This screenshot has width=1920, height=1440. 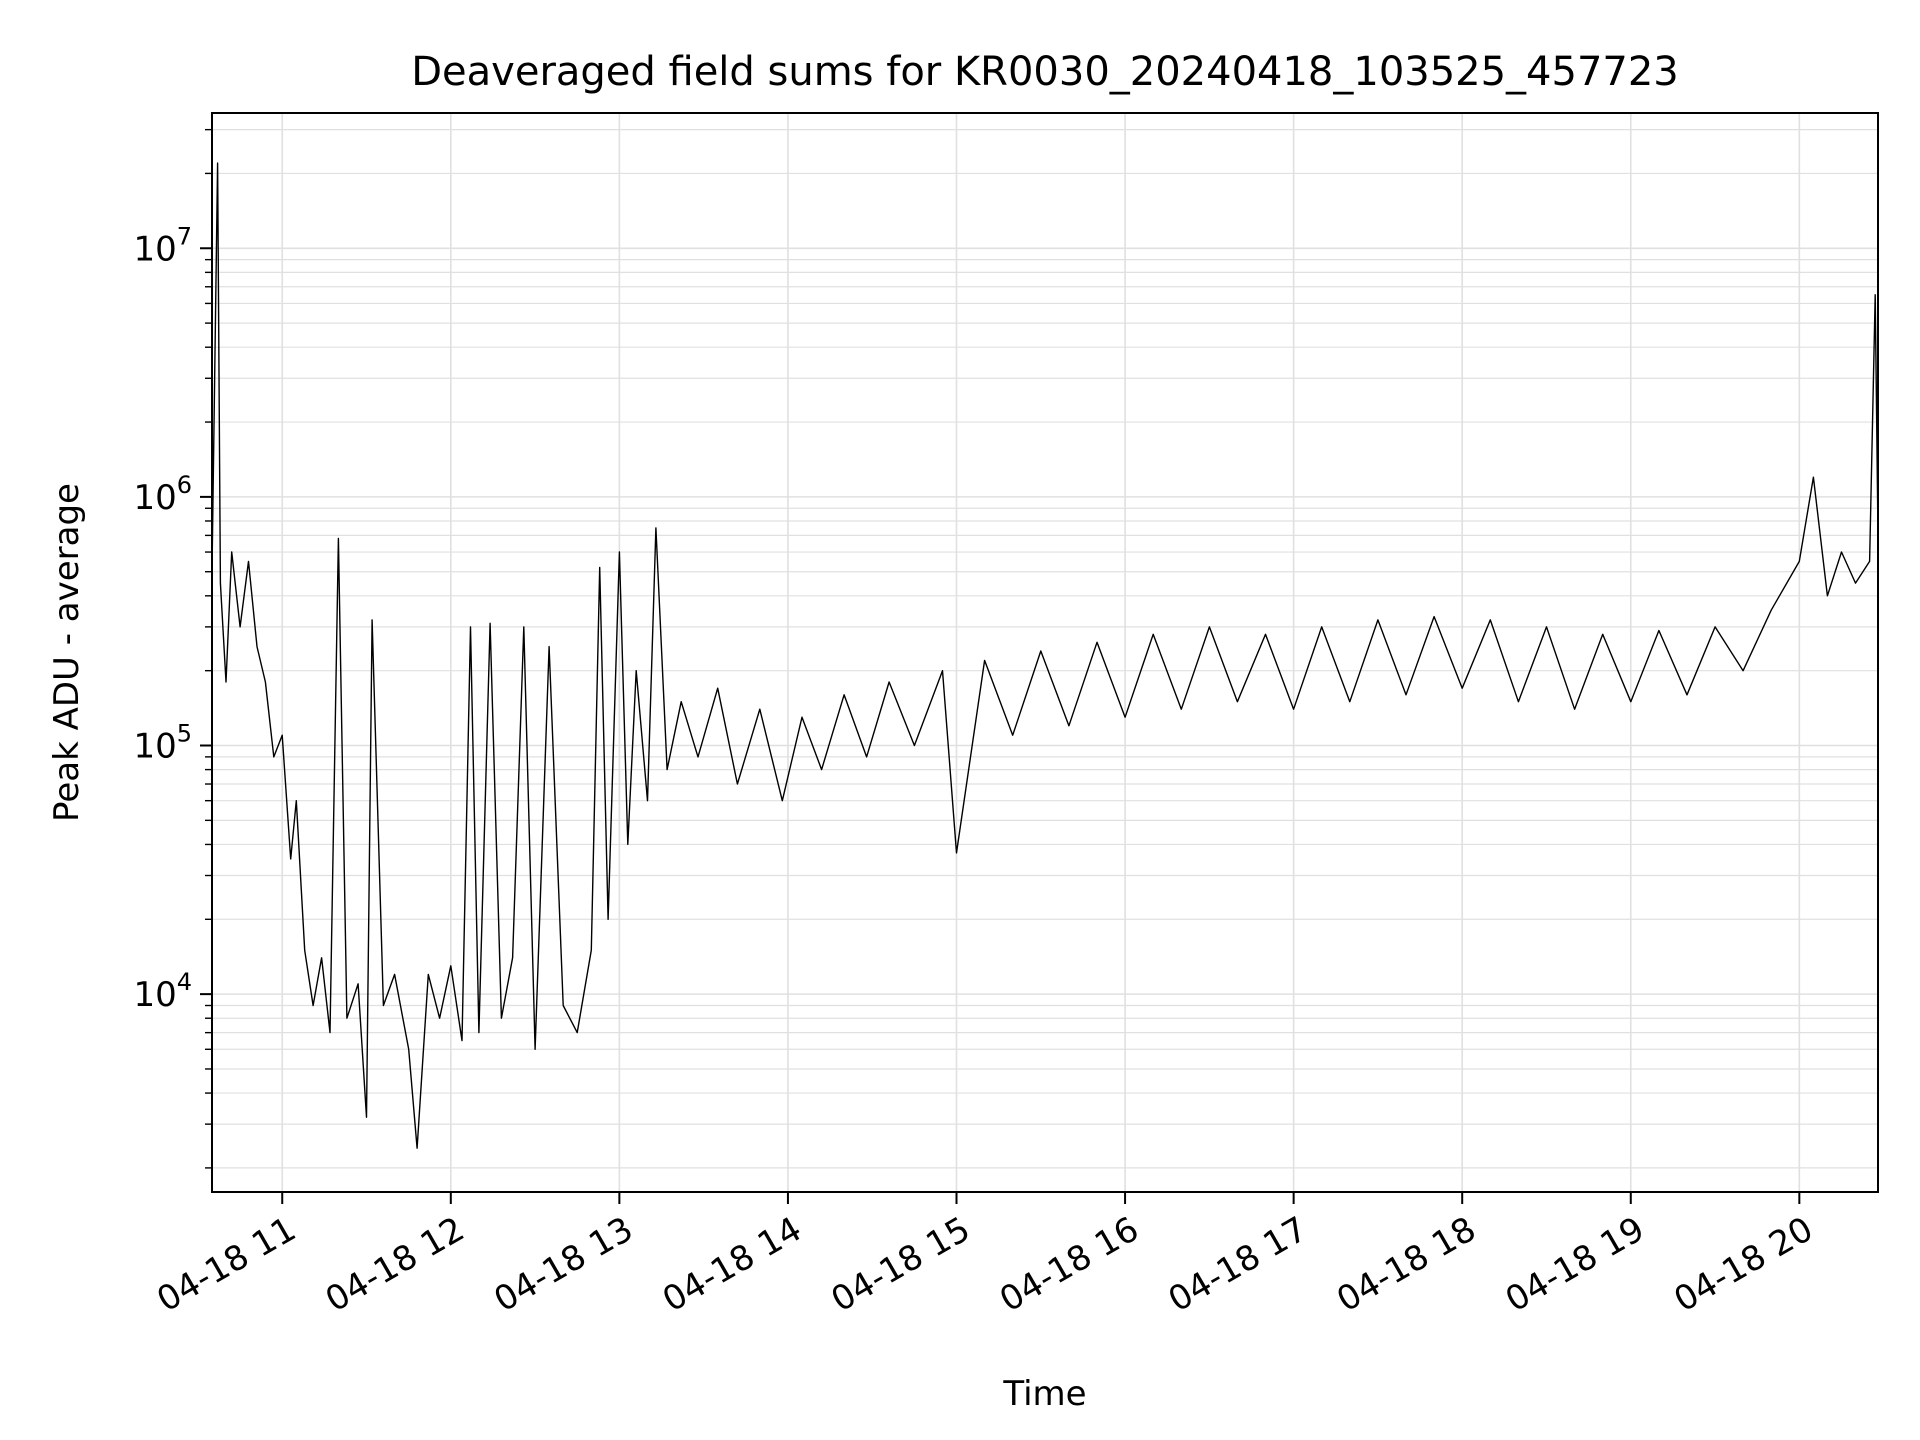 What do you see at coordinates (184, 734) in the screenshot?
I see `y-tick-exponent: 5` at bounding box center [184, 734].